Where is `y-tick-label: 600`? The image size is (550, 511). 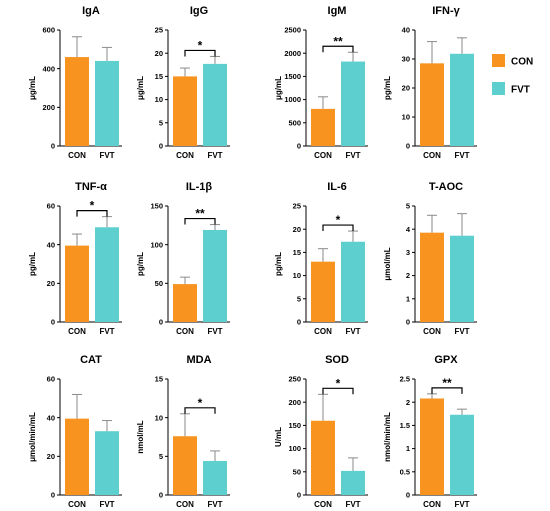
y-tick-label: 600 is located at coordinates (48, 30).